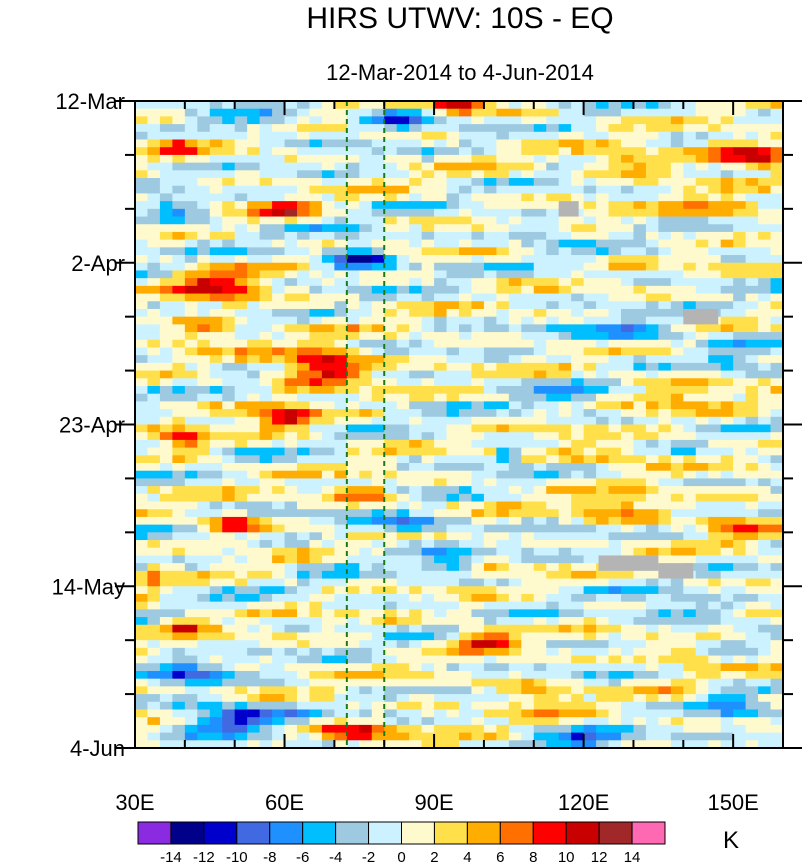  I want to click on colorbar-level-label: 14, so click(632, 856).